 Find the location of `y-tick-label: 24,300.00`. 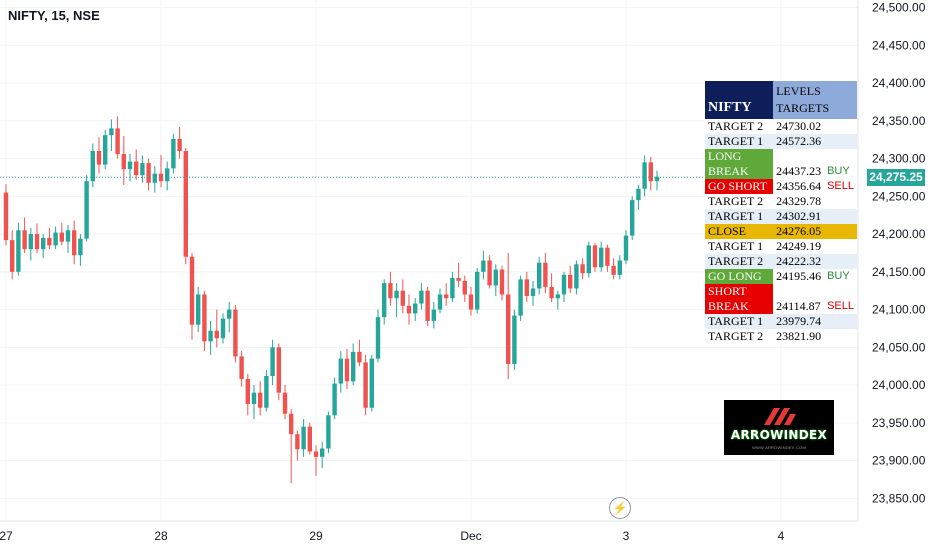

y-tick-label: 24,300.00 is located at coordinates (899, 159).